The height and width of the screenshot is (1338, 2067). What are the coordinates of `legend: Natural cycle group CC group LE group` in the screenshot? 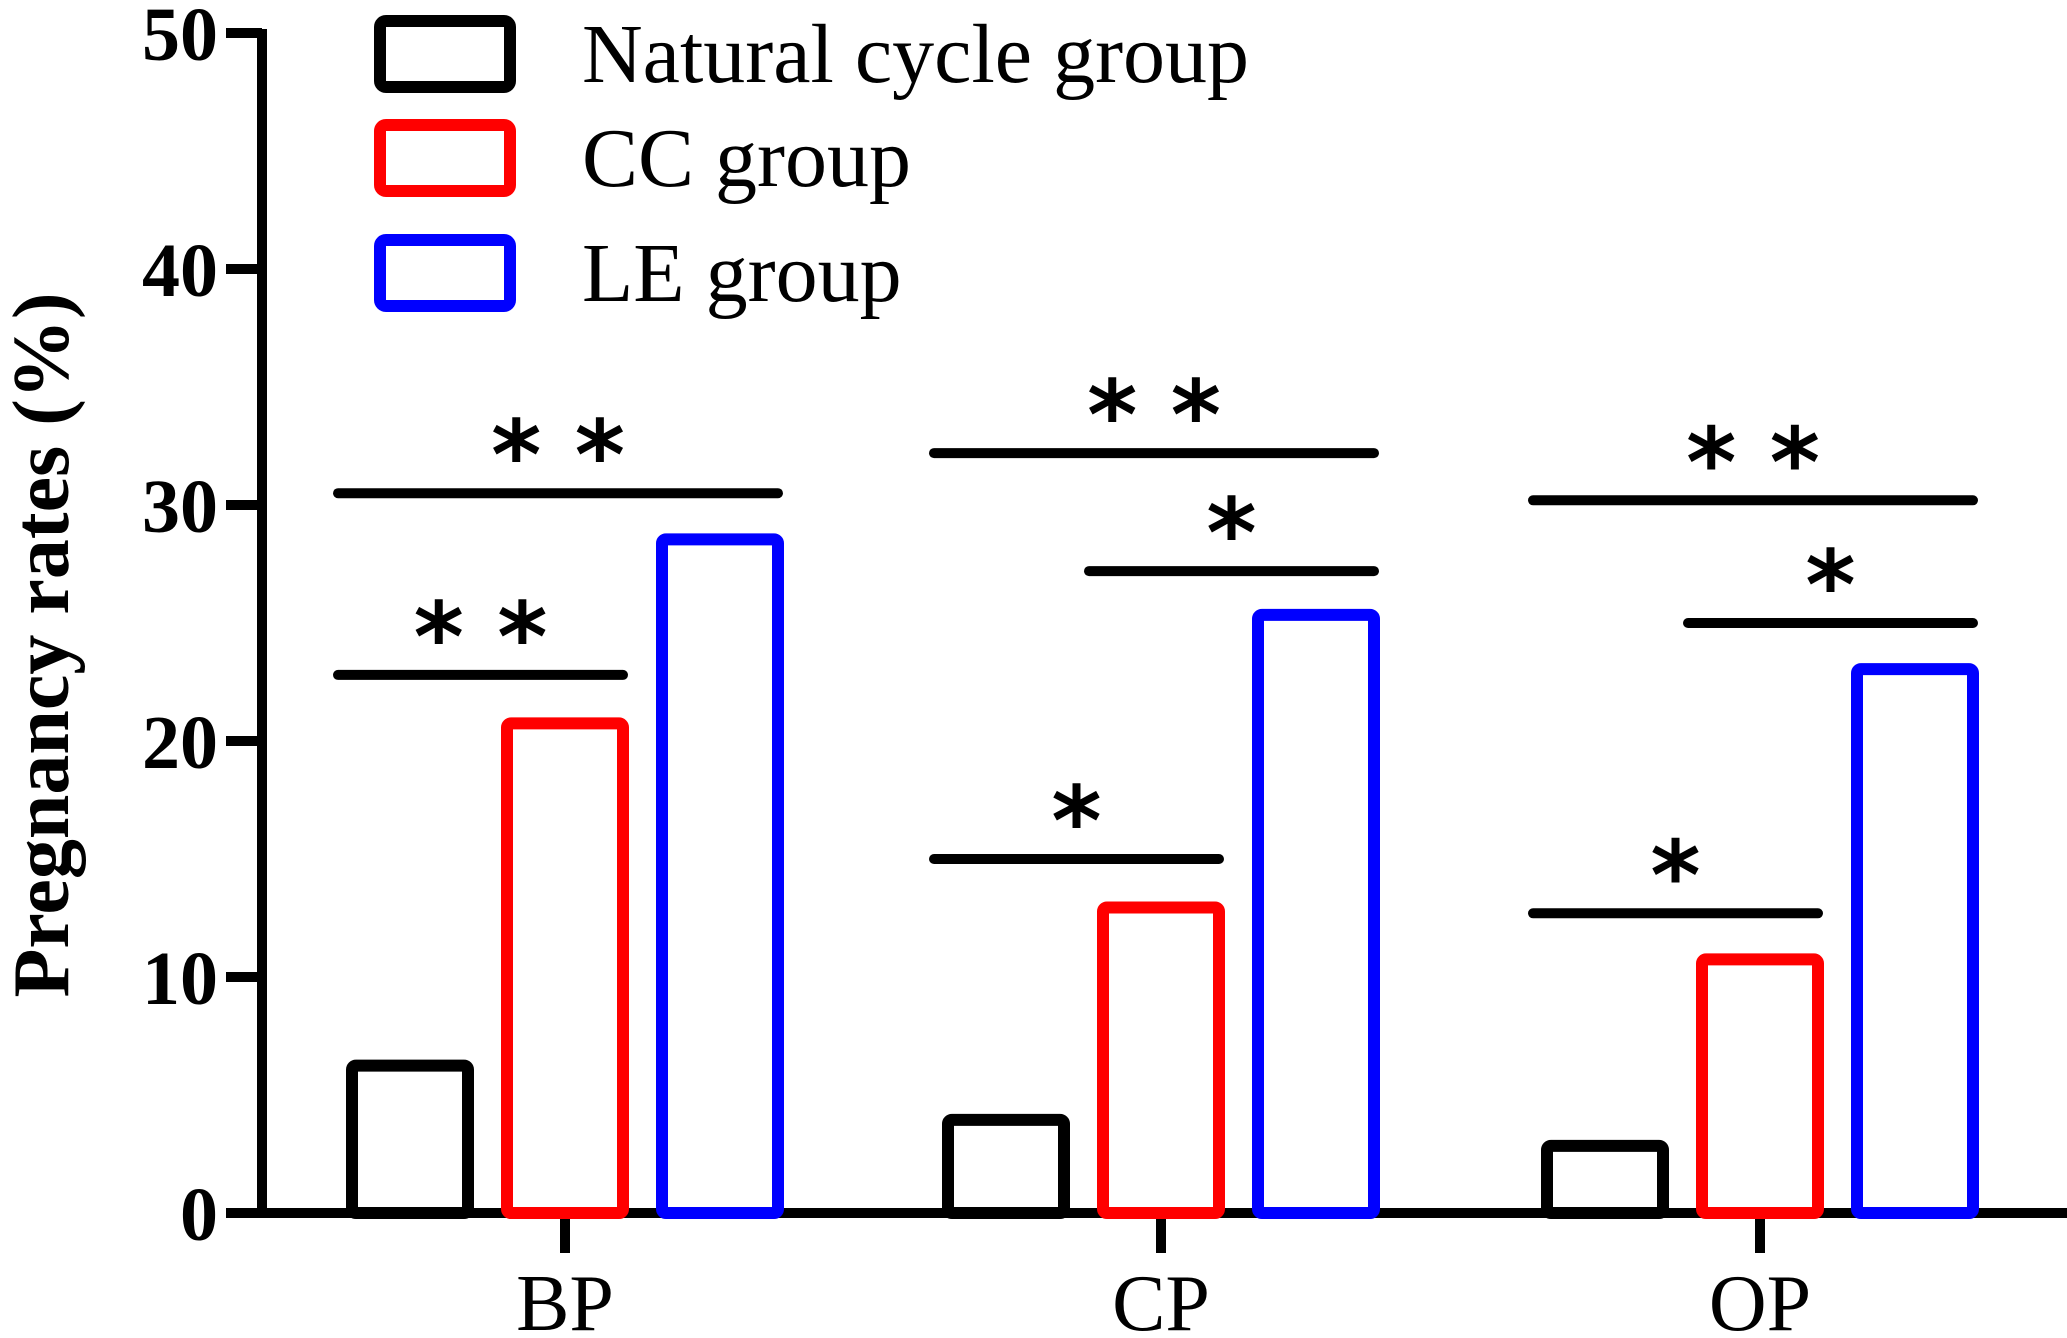 It's located at (811, 164).